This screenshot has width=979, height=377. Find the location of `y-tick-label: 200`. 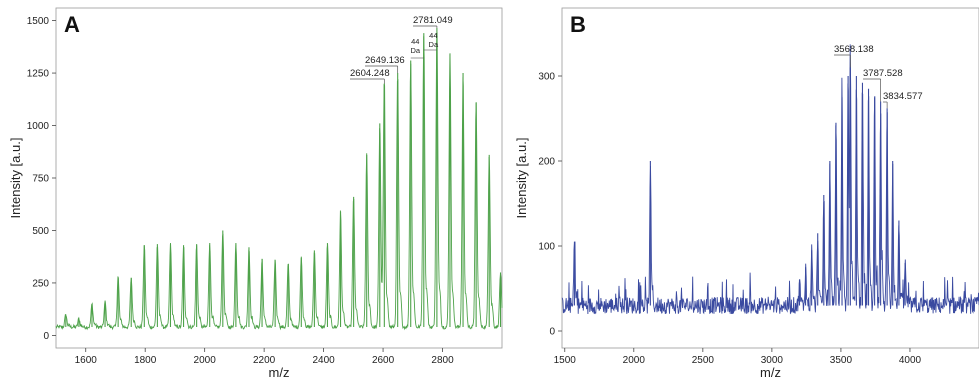

y-tick-label: 200 is located at coordinates (546, 162).